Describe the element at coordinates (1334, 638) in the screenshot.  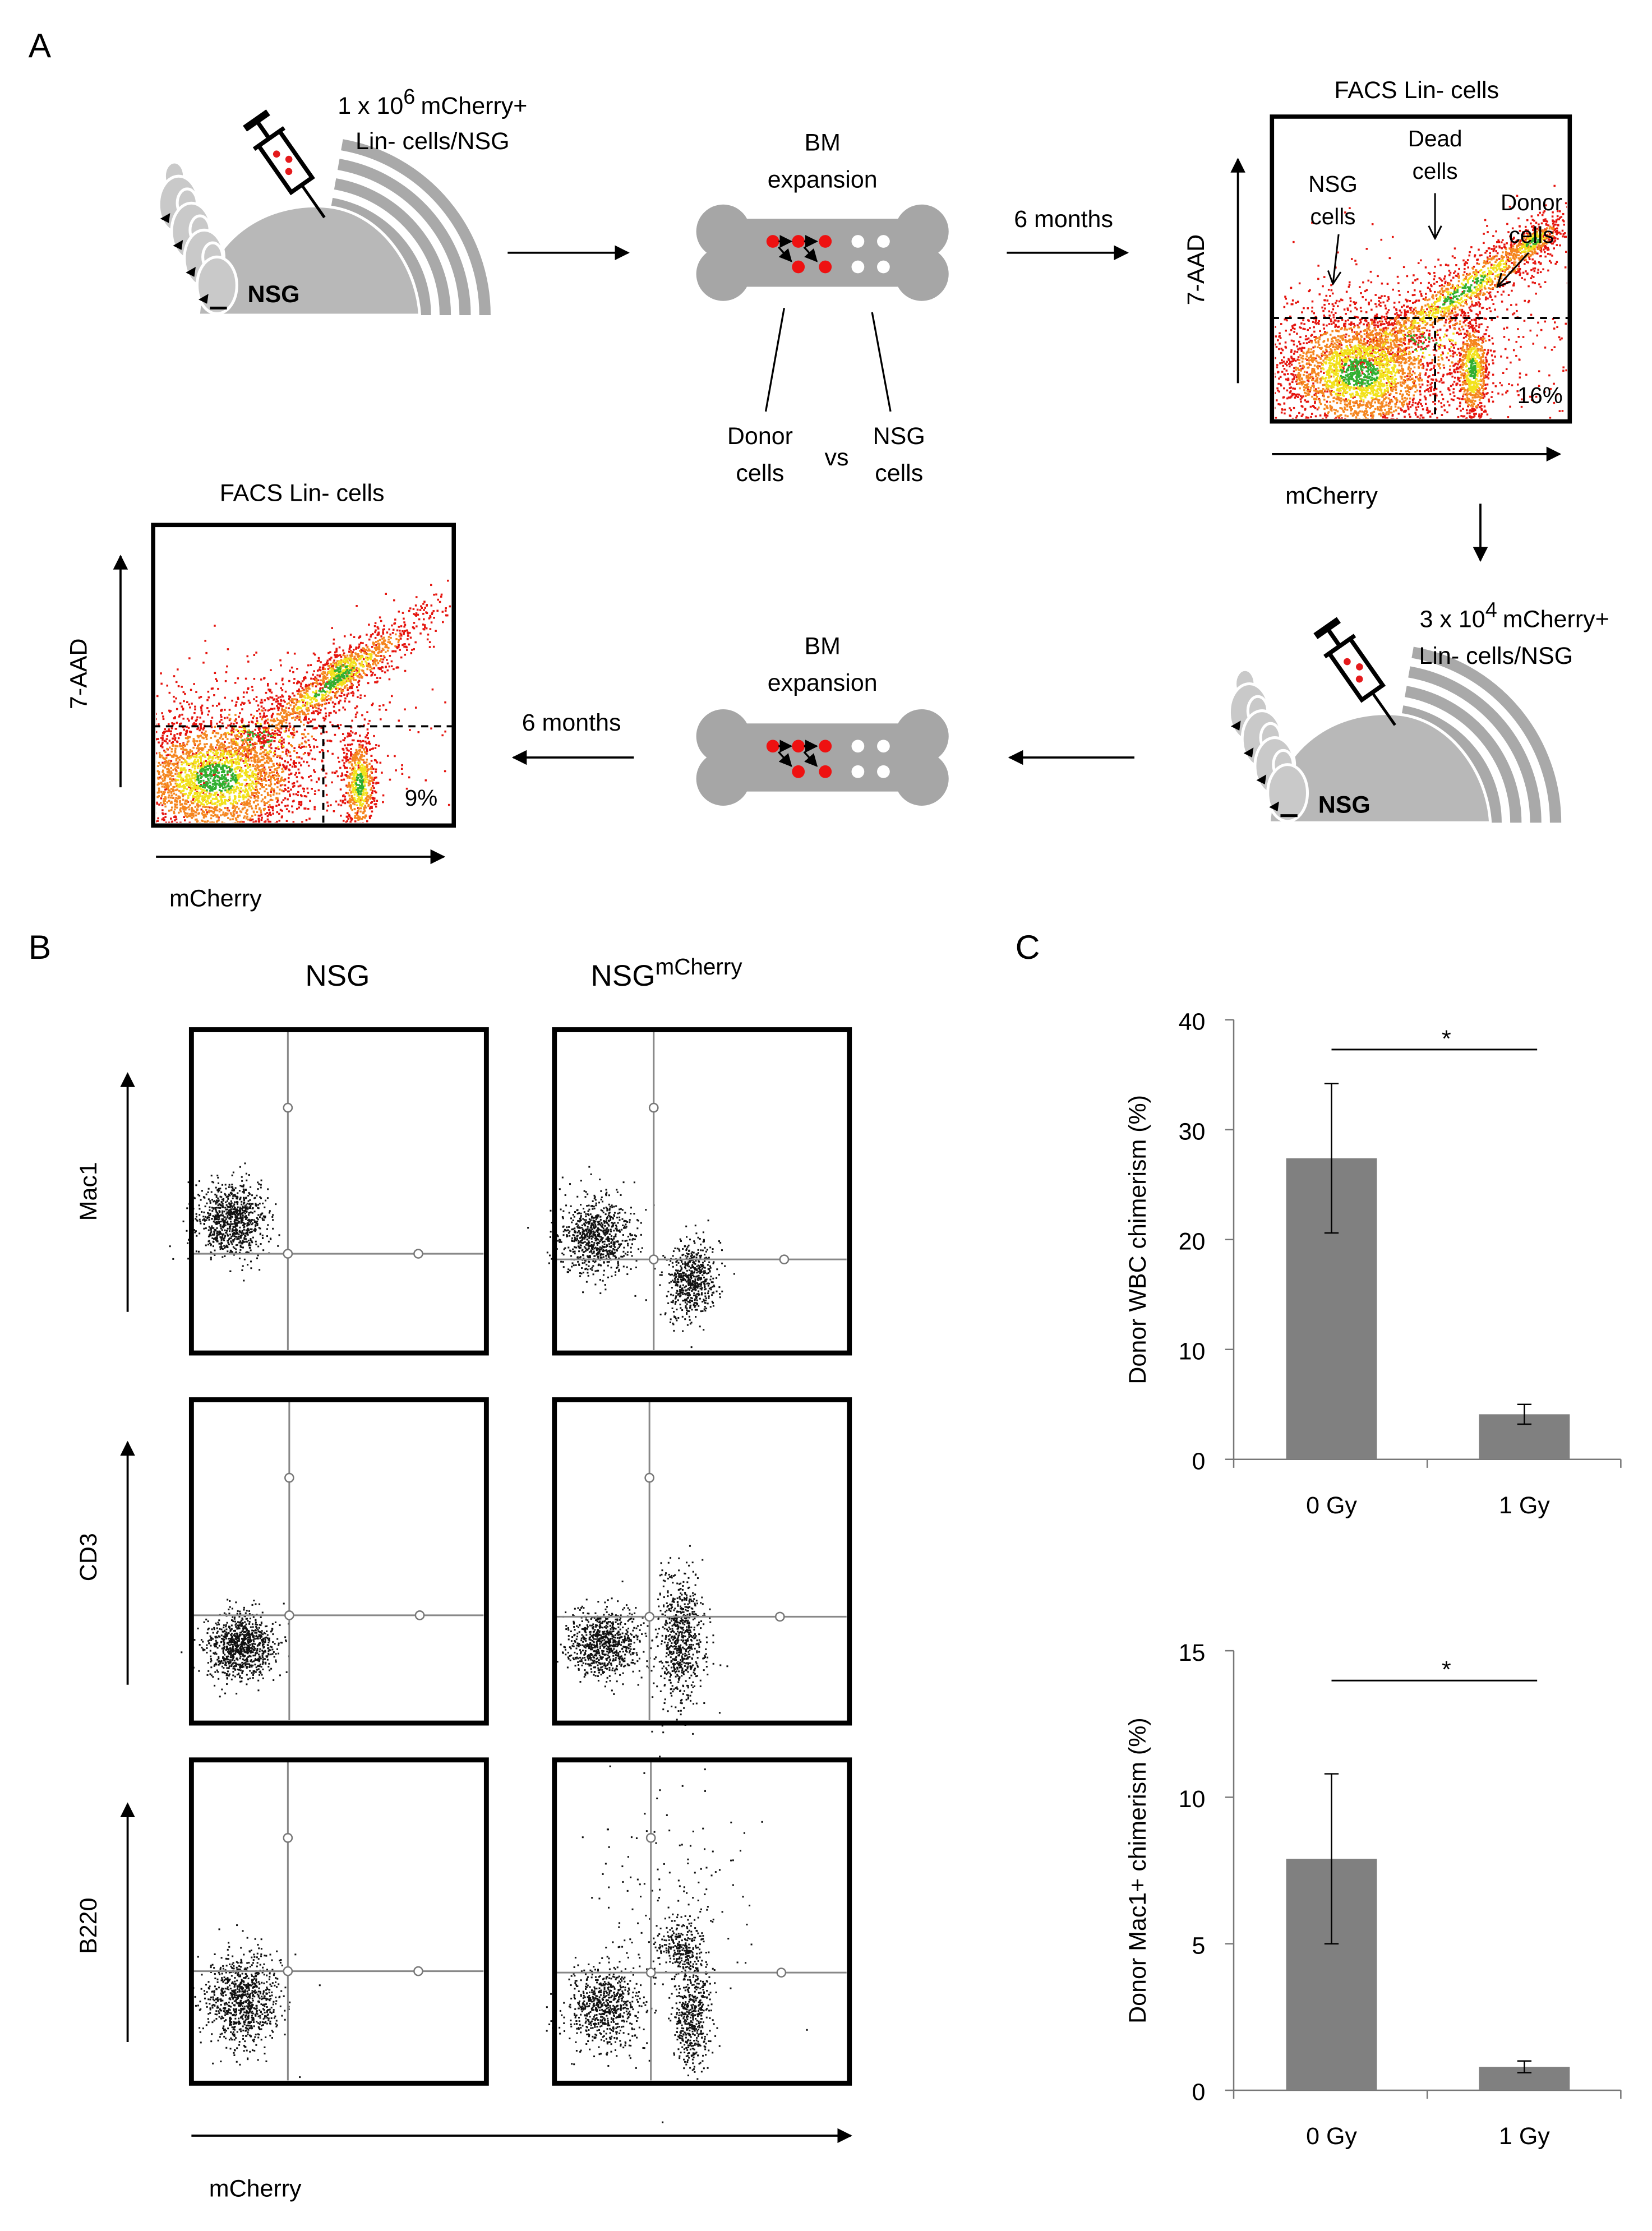
I see `plunger` at that location.